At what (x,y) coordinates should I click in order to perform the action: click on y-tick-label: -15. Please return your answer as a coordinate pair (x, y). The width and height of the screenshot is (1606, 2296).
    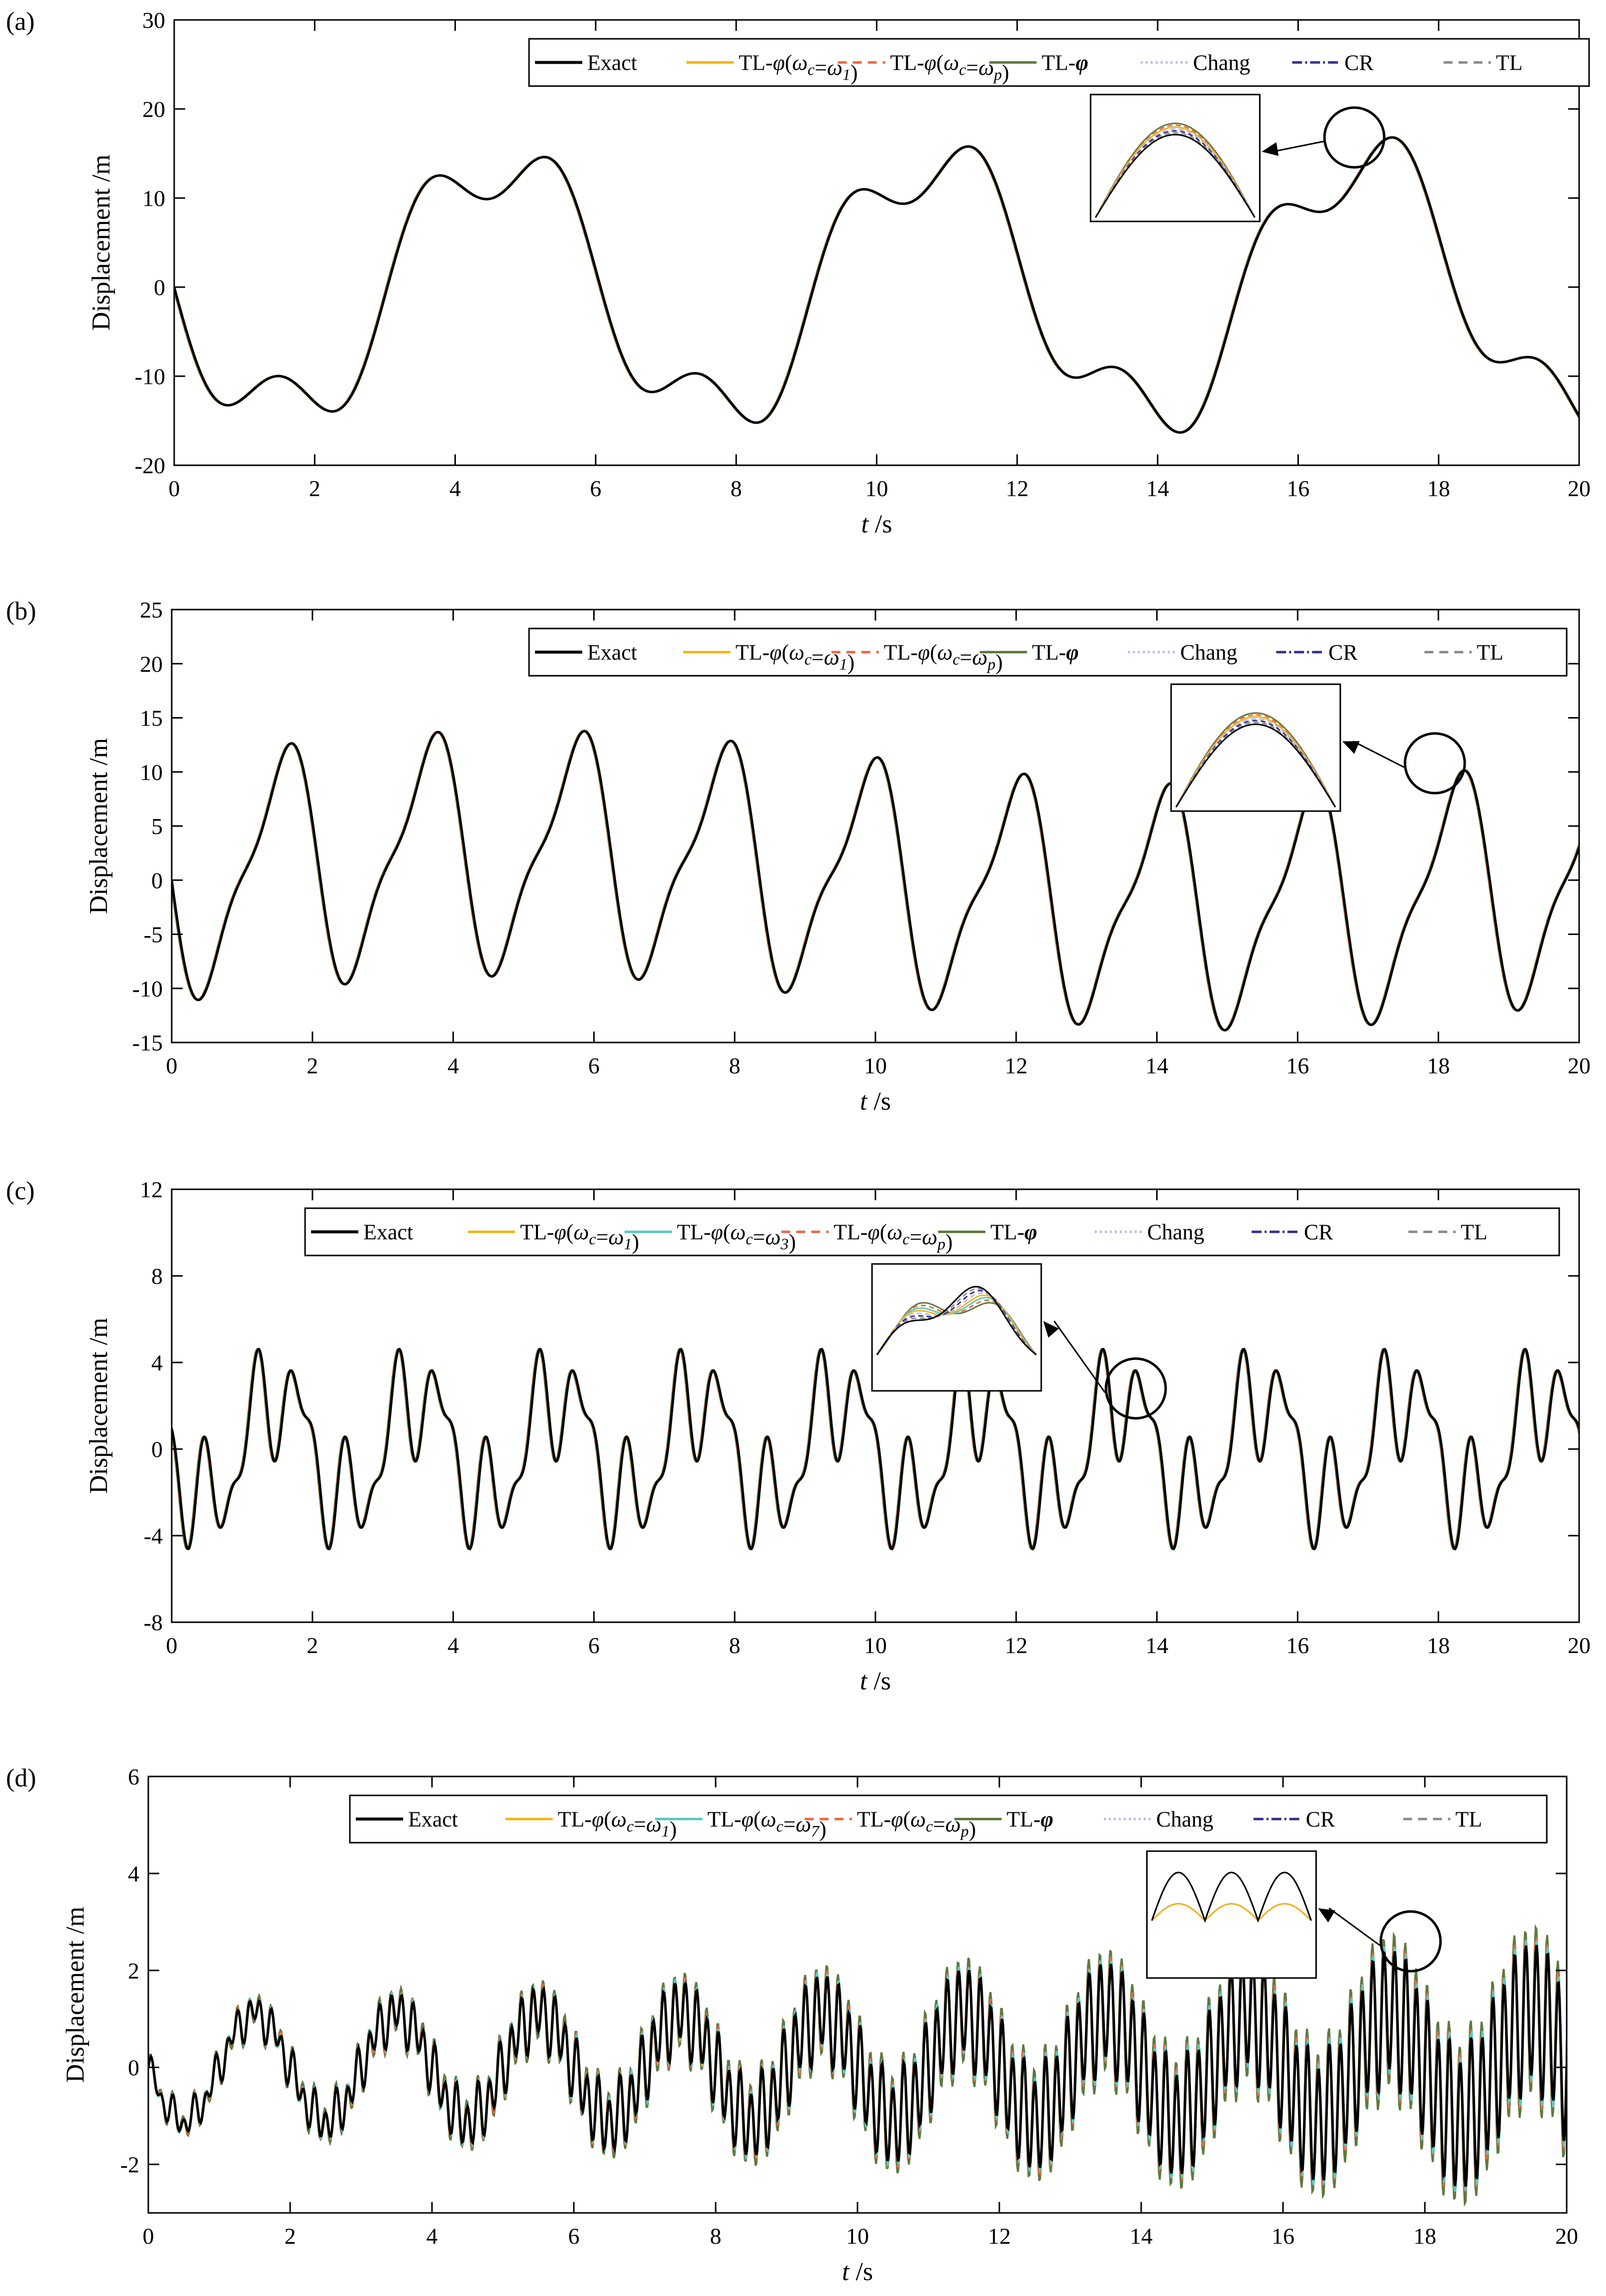
    Looking at the image, I should click on (147, 1042).